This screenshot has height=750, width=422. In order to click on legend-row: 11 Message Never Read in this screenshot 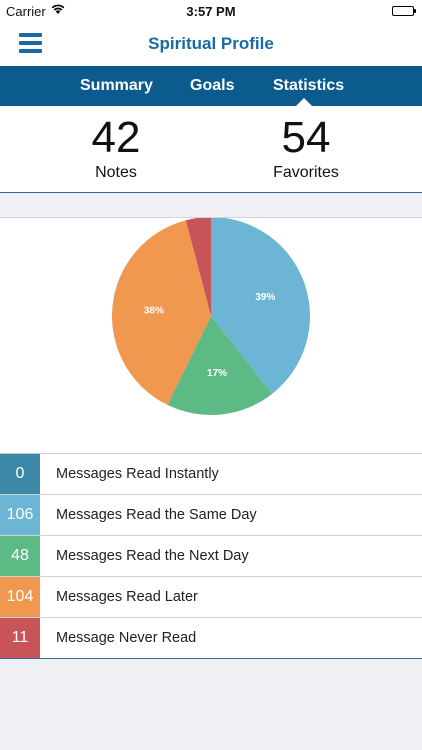, I will do `click(211, 638)`.